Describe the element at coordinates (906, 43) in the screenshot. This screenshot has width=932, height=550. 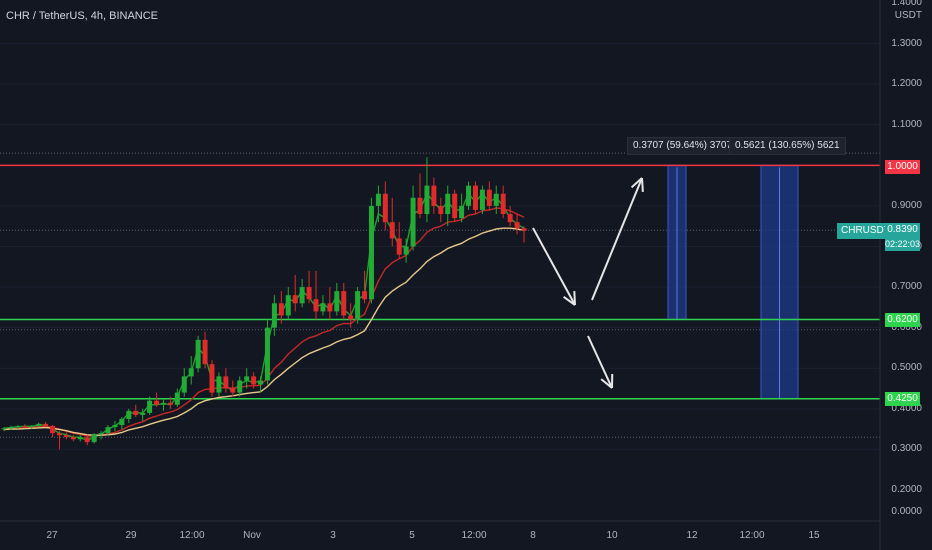
I see `price-axis-label: 1.3000` at that location.